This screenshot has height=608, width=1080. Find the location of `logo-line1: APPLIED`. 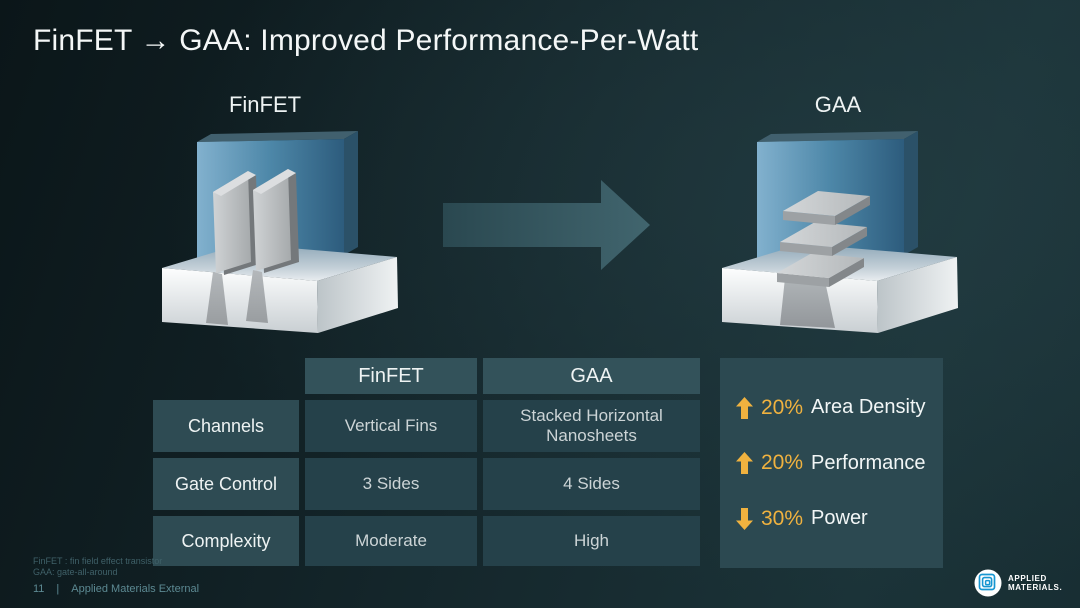

logo-line1: APPLIED is located at coordinates (1027, 578).